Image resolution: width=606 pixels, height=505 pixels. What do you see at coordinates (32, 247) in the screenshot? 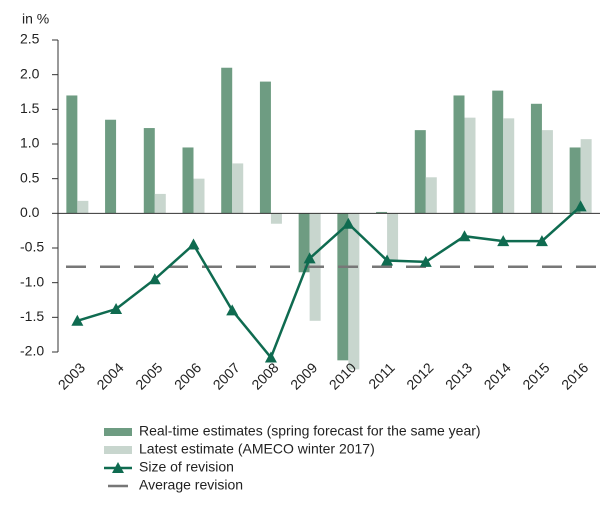
I see `y-tick-label: -0.5` at bounding box center [32, 247].